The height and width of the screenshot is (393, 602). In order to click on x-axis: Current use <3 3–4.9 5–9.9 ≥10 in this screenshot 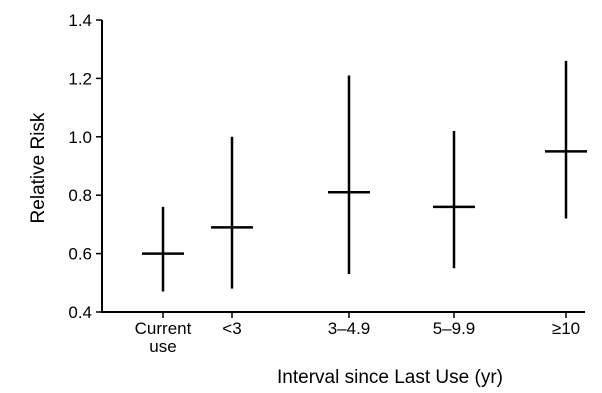, I will do `click(343, 333)`.